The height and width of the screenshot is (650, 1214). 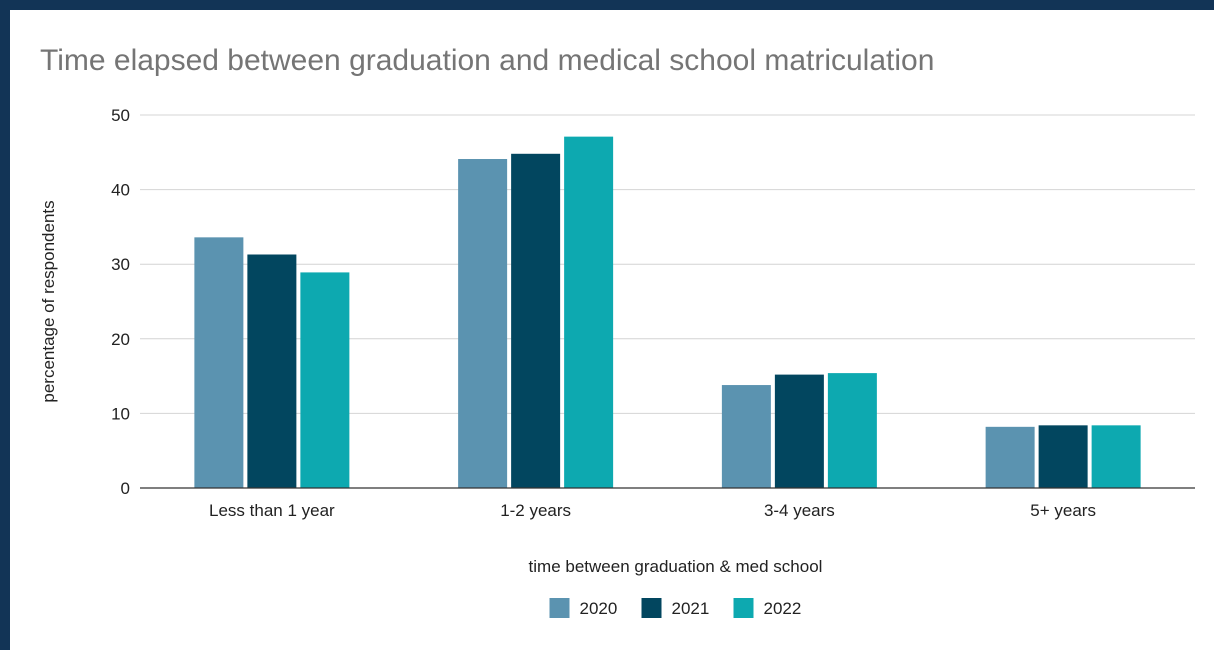 I want to click on legend-label: 2022, so click(x=783, y=608).